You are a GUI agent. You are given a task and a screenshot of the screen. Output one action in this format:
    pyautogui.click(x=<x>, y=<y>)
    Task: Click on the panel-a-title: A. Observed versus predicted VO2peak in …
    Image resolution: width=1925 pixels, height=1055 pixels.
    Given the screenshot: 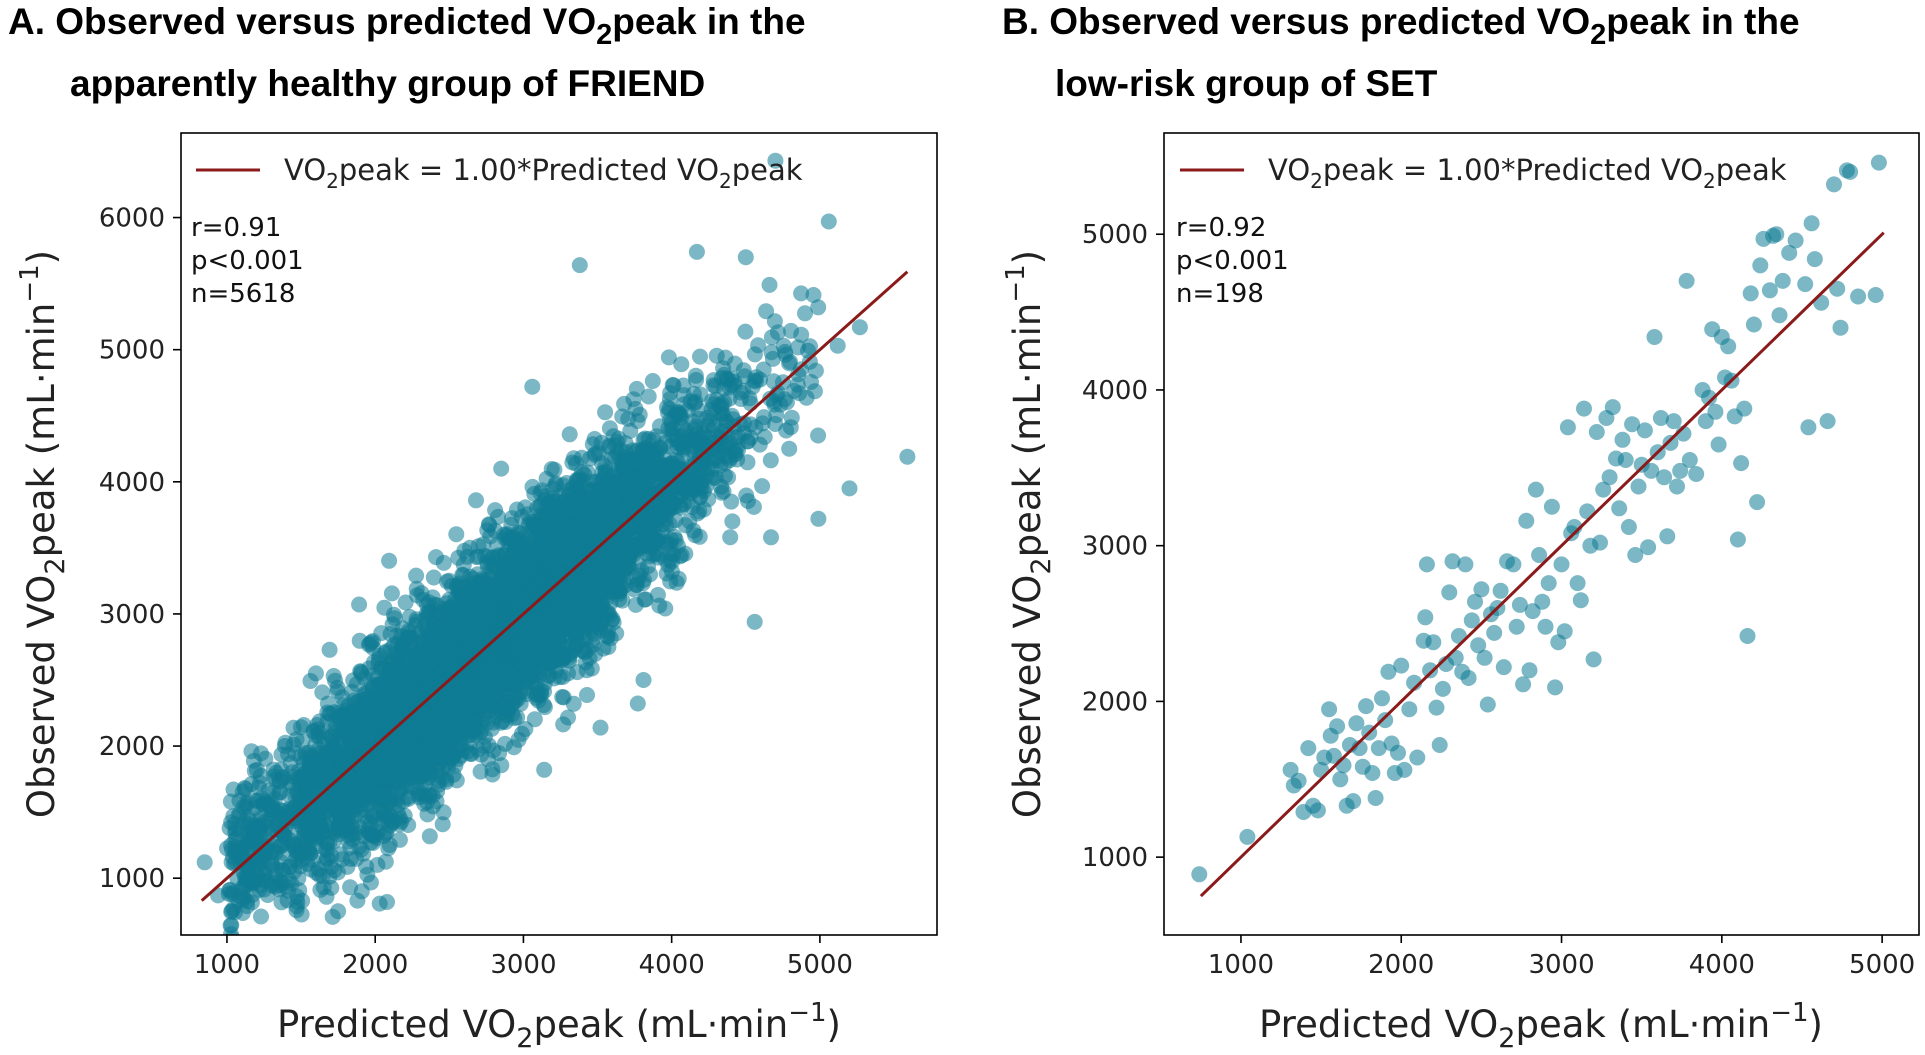 What is the action you would take?
    pyautogui.click(x=407, y=26)
    